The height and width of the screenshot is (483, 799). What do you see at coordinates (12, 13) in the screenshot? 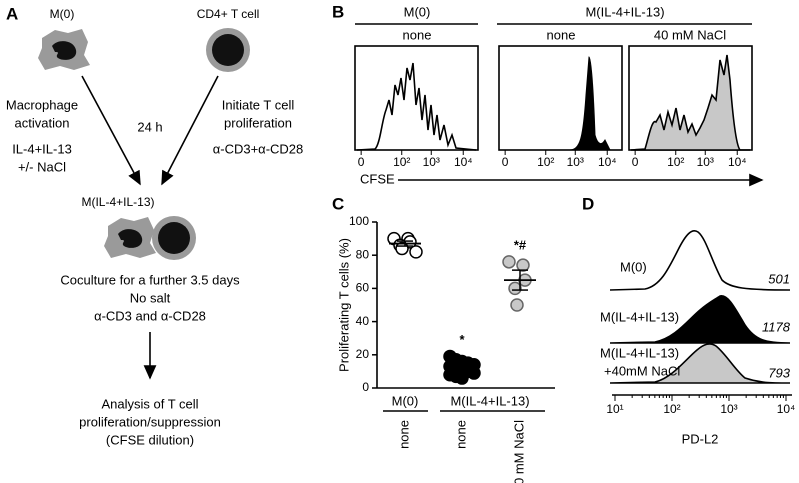
I see `panel-letter: A` at bounding box center [12, 13].